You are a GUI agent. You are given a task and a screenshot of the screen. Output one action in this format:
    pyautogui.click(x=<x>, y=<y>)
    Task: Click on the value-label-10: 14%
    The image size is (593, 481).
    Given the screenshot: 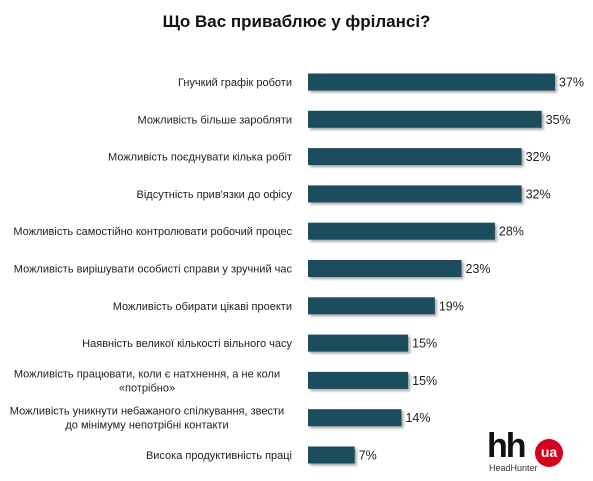 What is the action you would take?
    pyautogui.click(x=417, y=418)
    